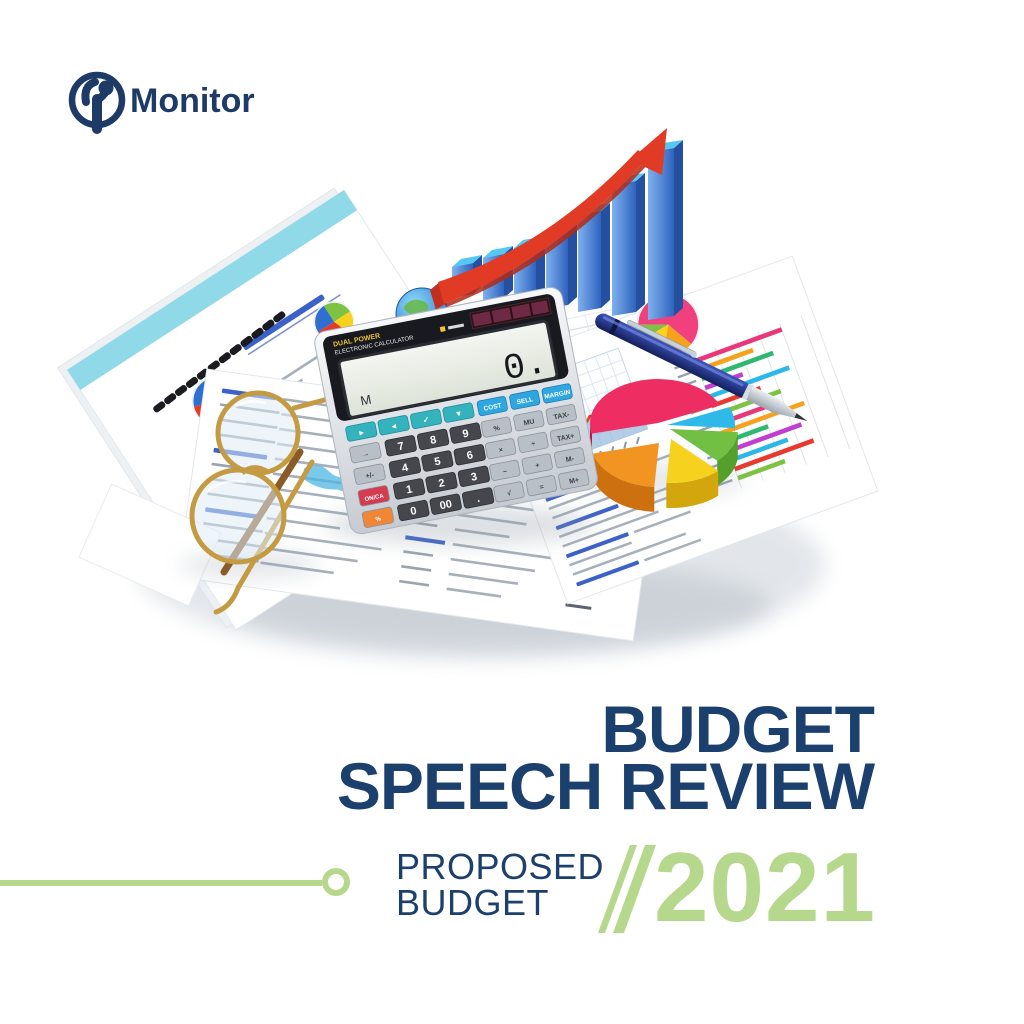 This screenshot has width=1024, height=1024. I want to click on sheet-header-band, so click(212, 290).